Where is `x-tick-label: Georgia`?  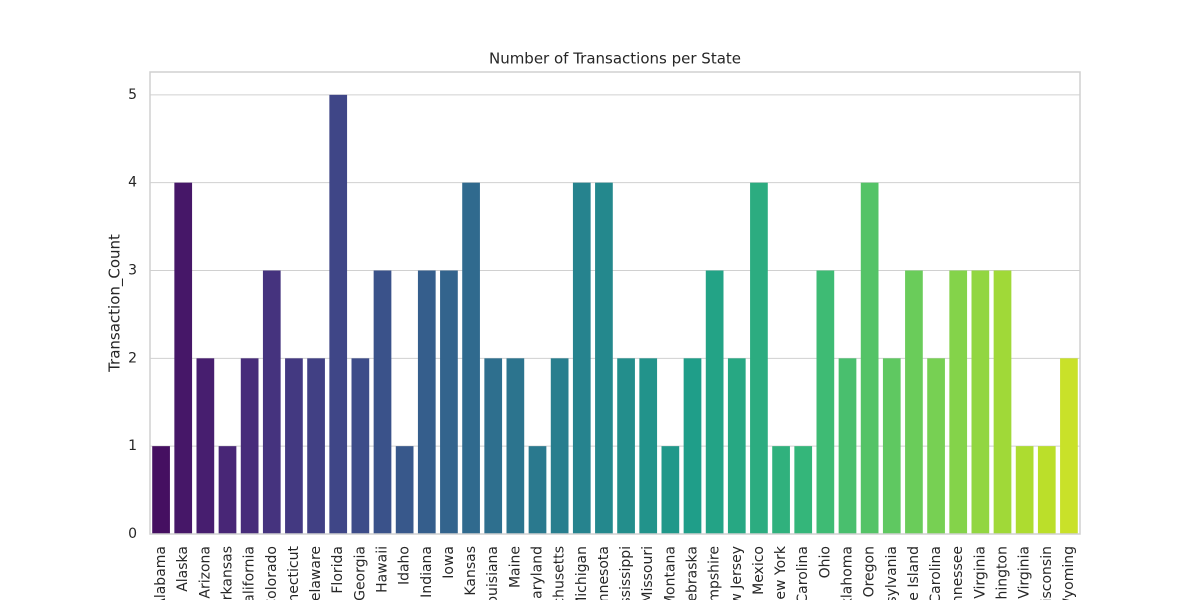 x-tick-label: Georgia is located at coordinates (360, 573).